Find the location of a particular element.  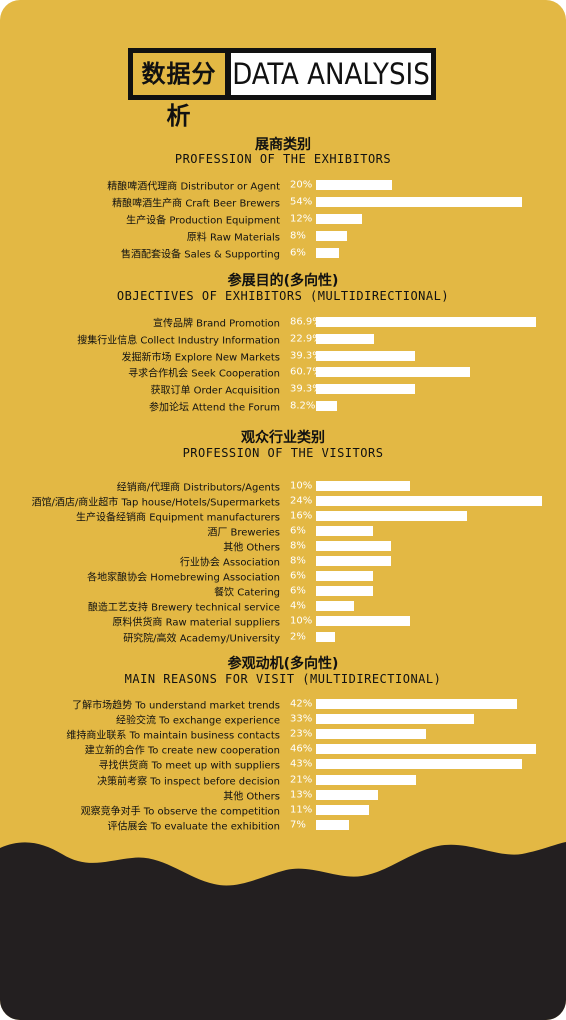

category-label: 决策前考察 To inspect before decision is located at coordinates (188, 781).